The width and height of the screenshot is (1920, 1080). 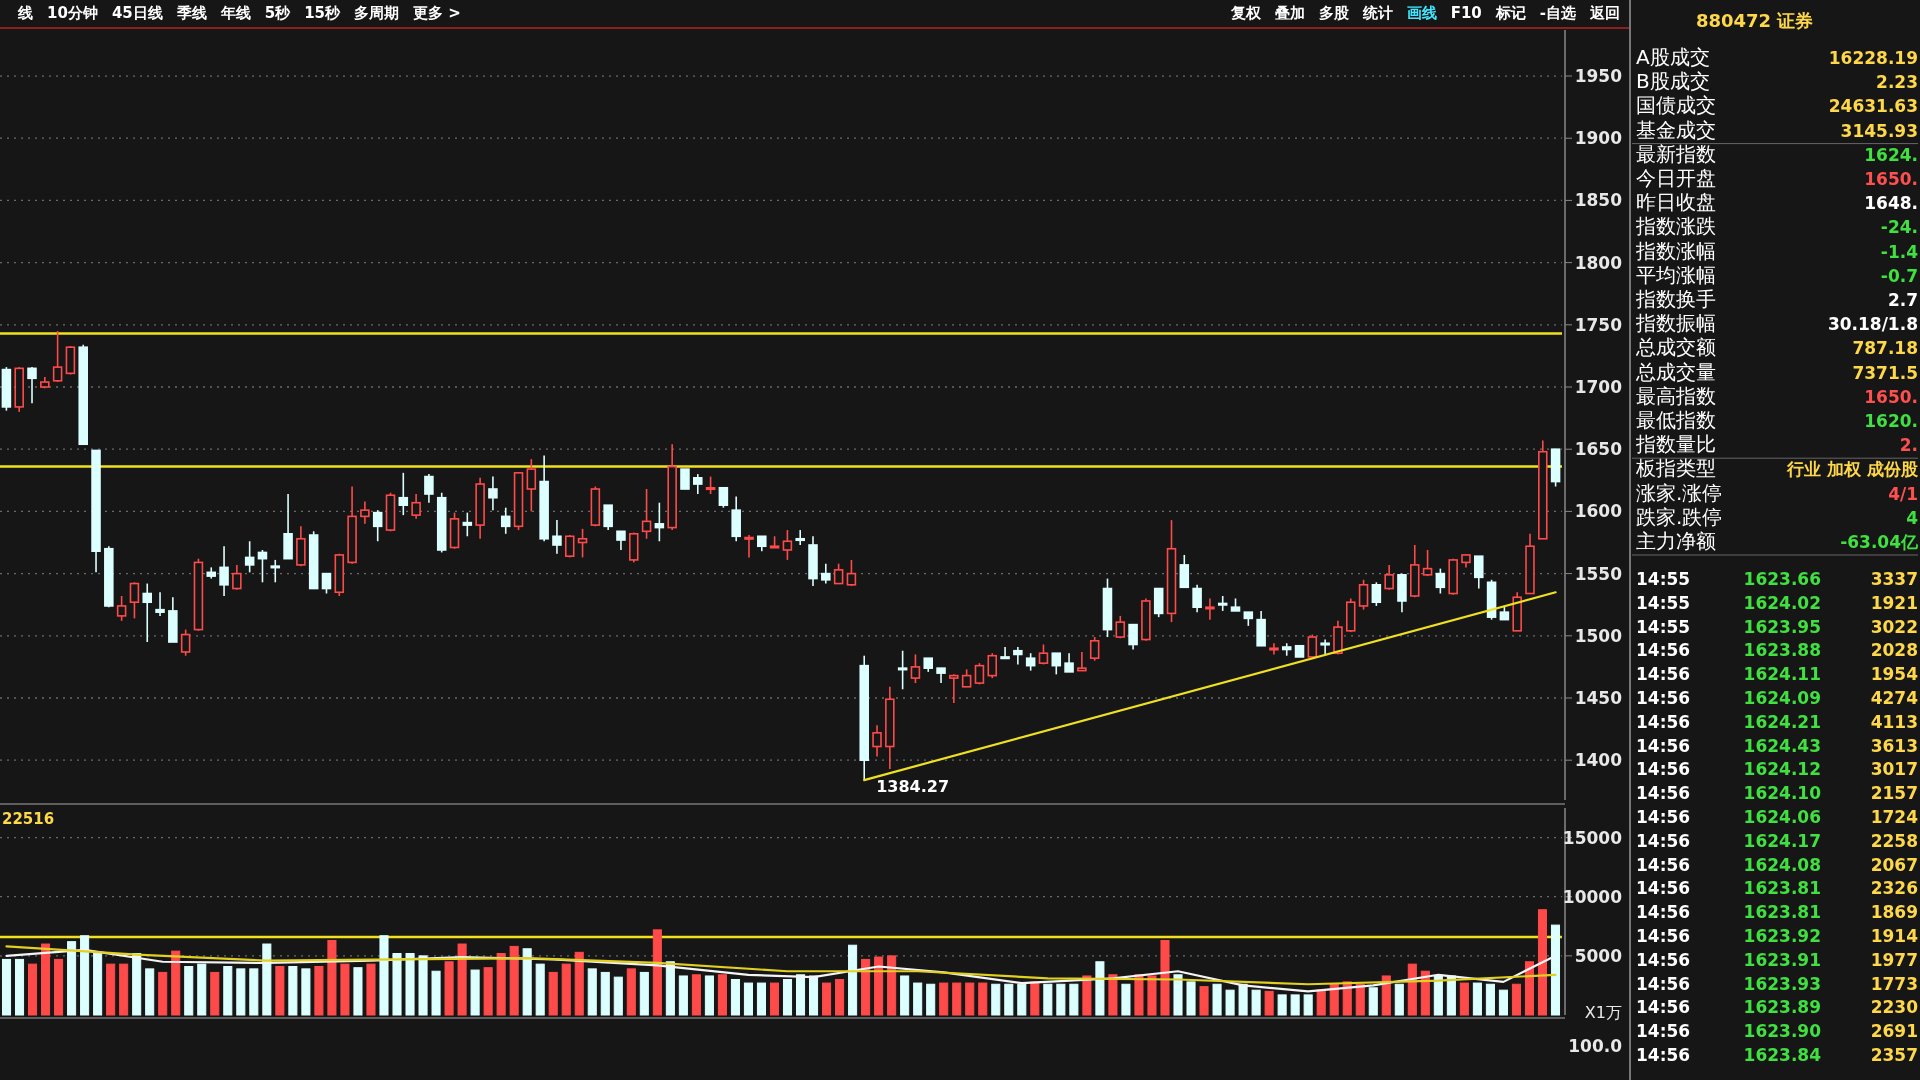 I want to click on category-label: 线, so click(x=25, y=13).